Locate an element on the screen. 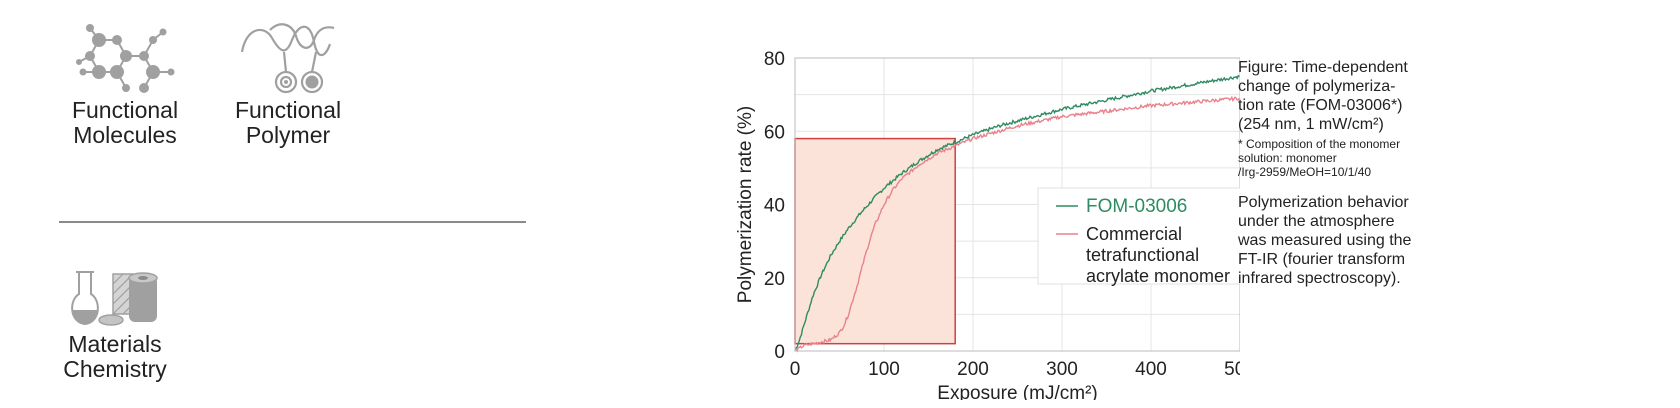 The width and height of the screenshot is (1680, 408). x-axis-label: Exposure (mJ/cm²) is located at coordinates (1017, 391).